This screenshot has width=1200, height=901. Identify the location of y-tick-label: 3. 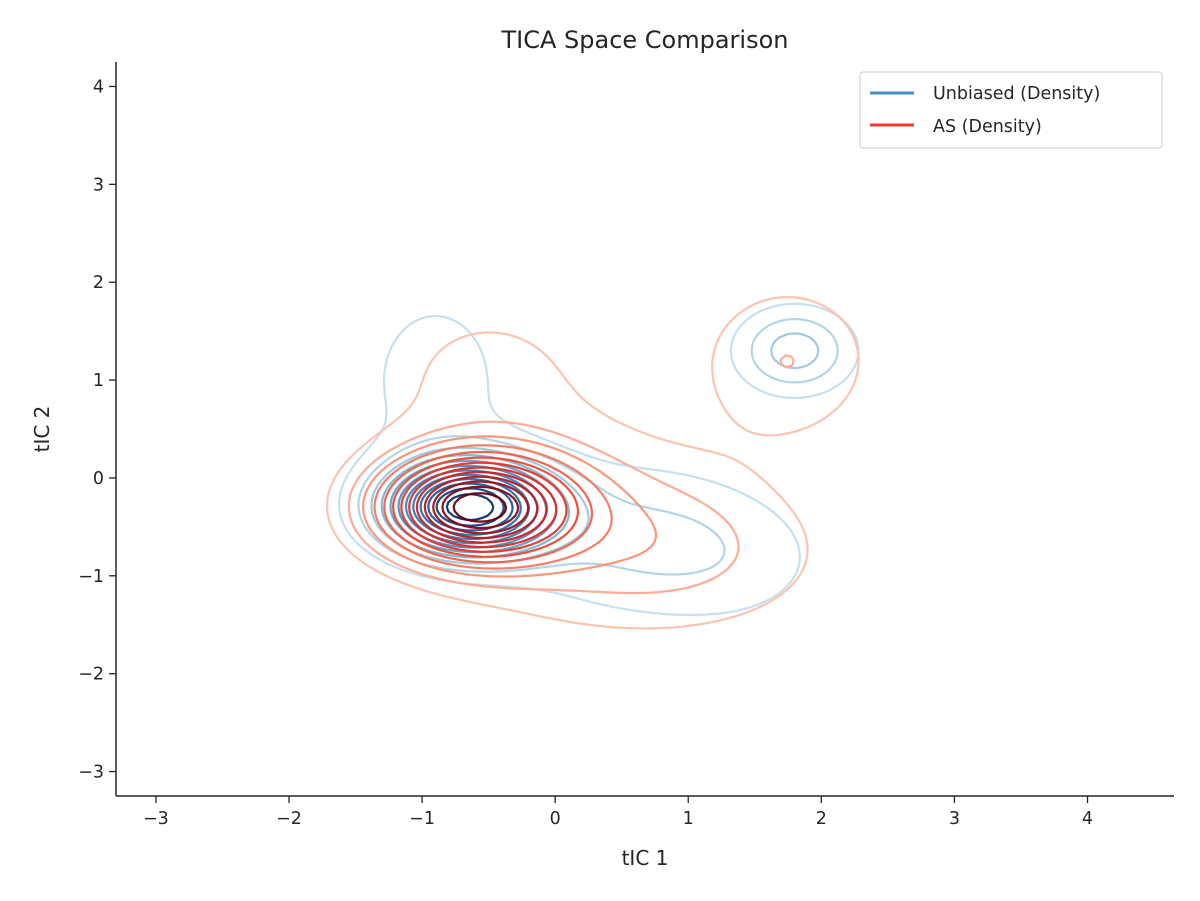
(98, 185).